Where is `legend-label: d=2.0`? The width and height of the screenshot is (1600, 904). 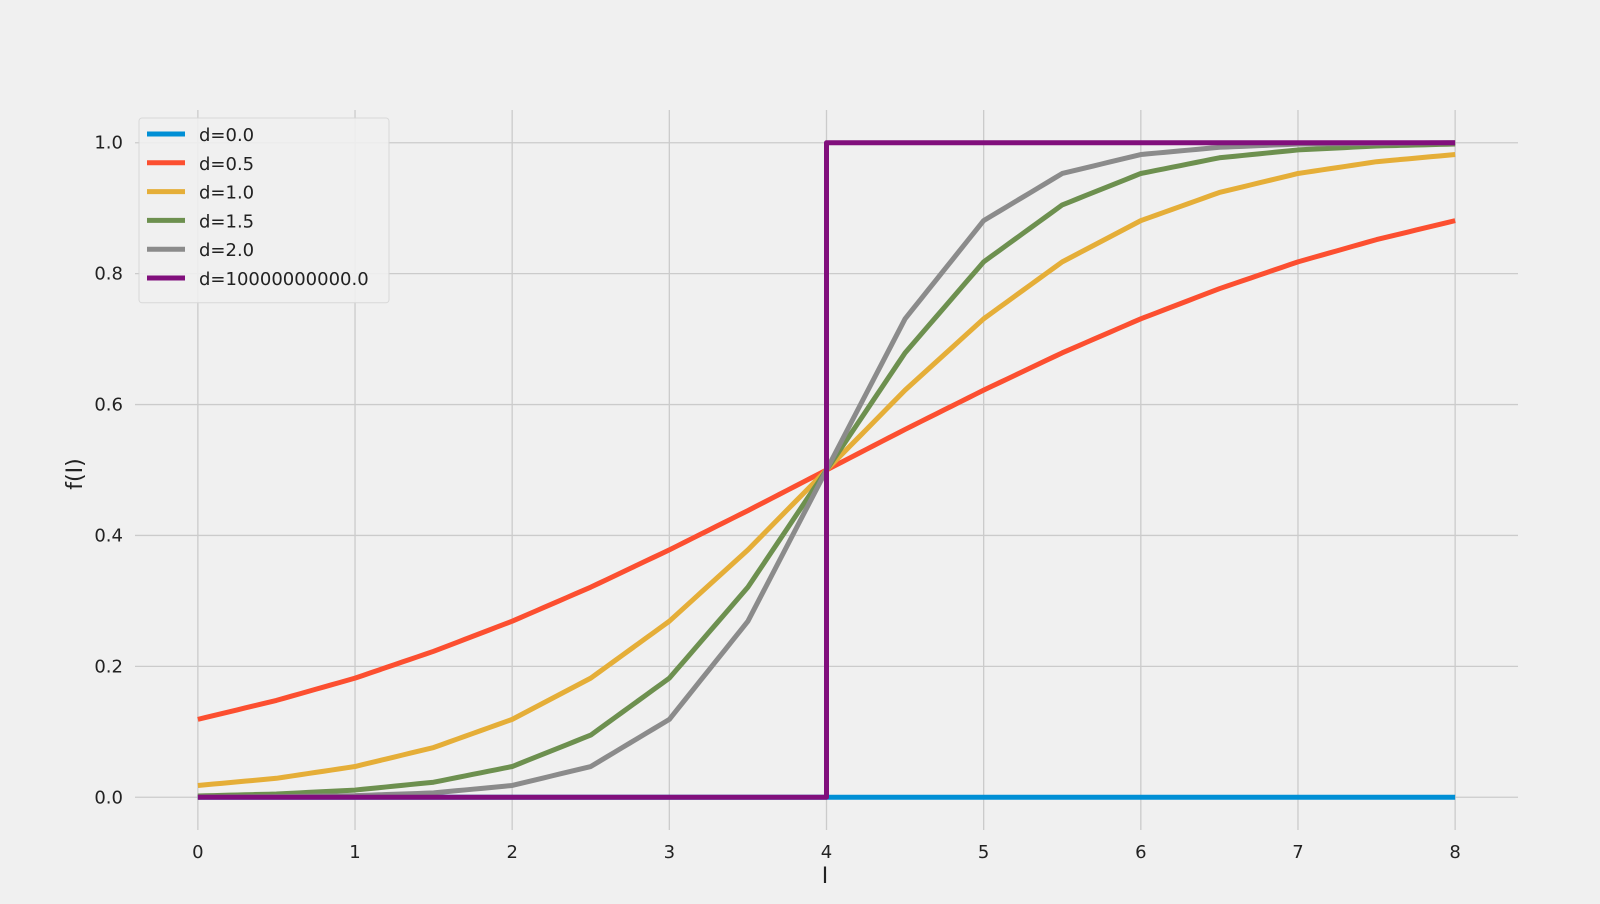 legend-label: d=2.0 is located at coordinates (226, 250).